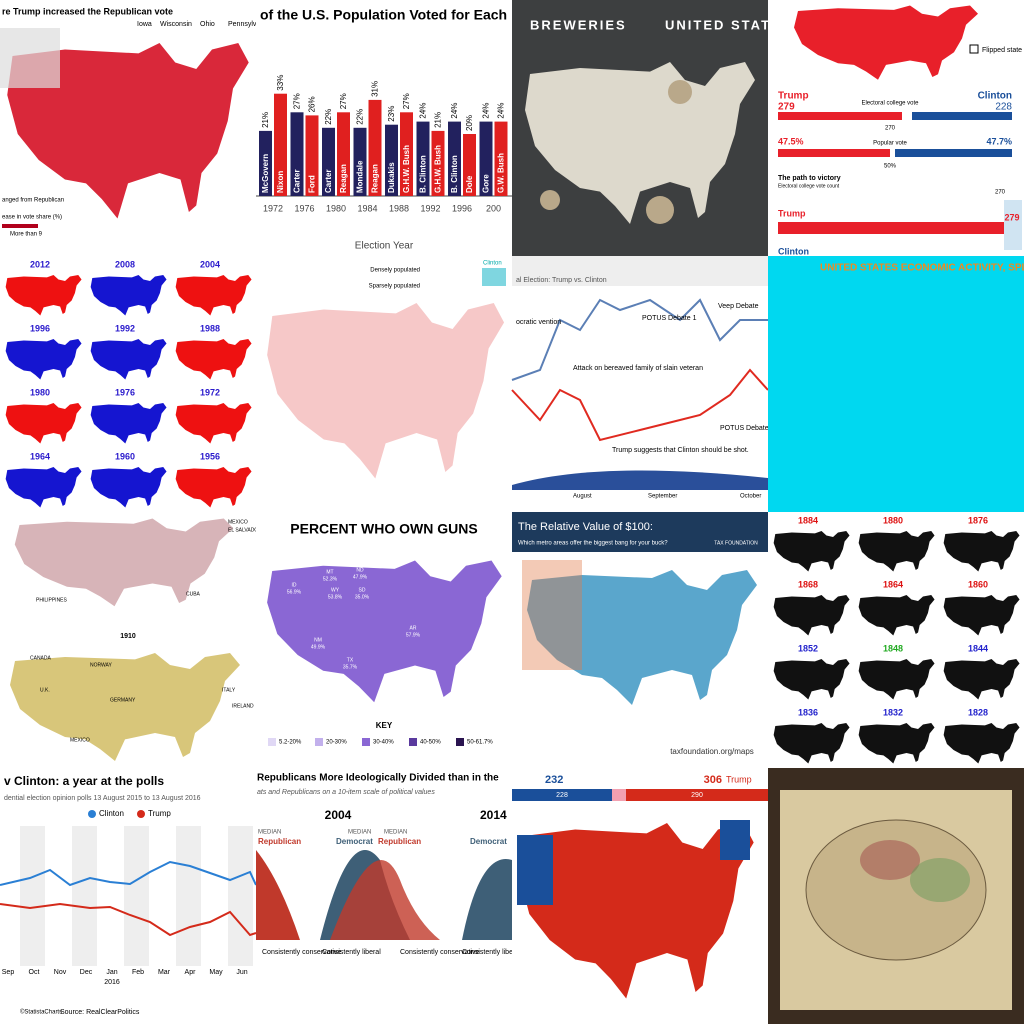  I want to click on path-title: The path to victory, so click(809, 178).